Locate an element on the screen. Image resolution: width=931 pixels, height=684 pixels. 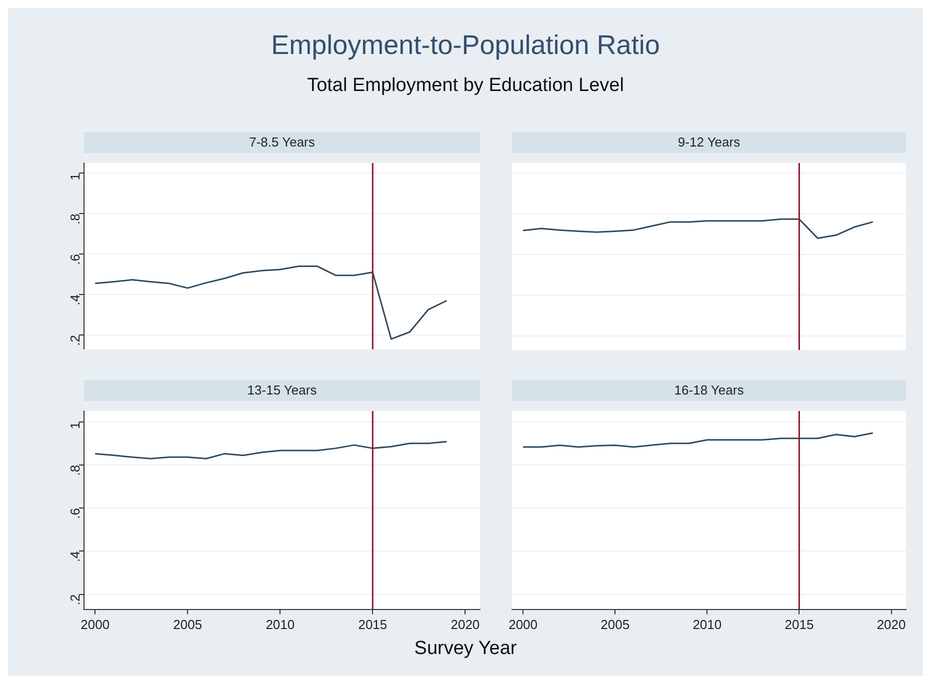
chart-title: 13-15 Years is located at coordinates (282, 390).